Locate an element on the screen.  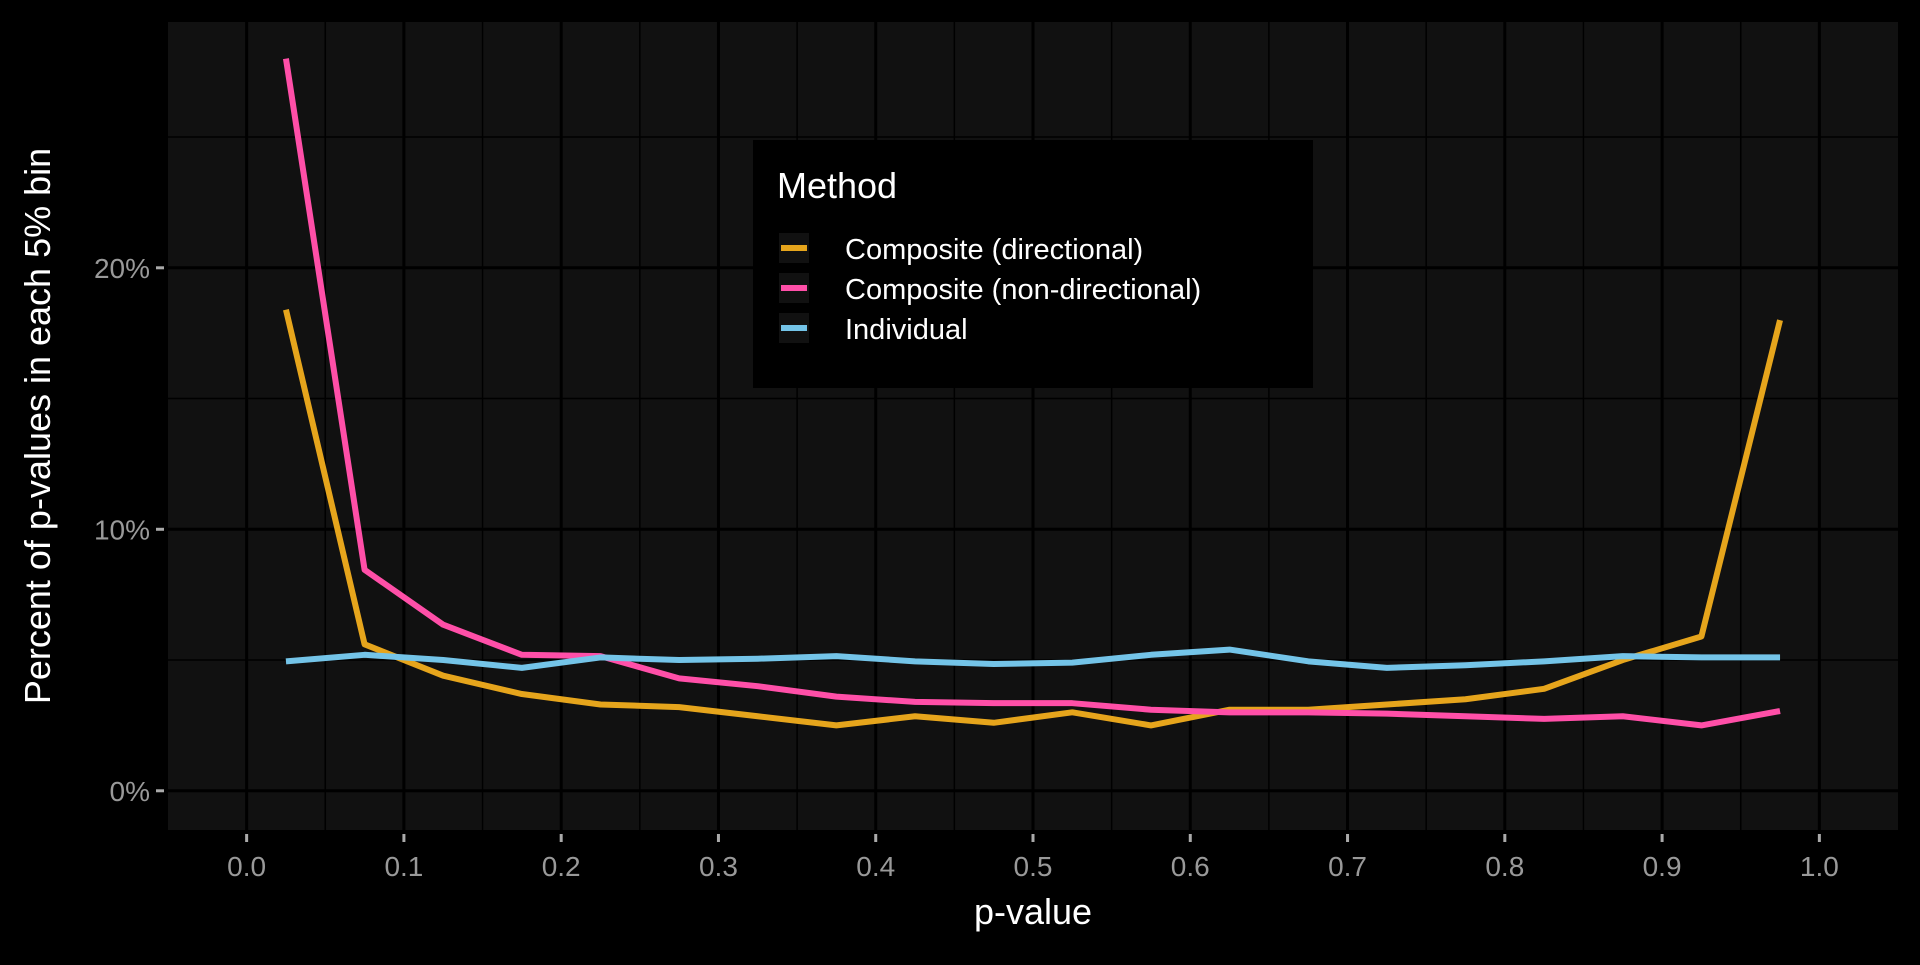
x-tick-label: 0.9 is located at coordinates (1662, 866).